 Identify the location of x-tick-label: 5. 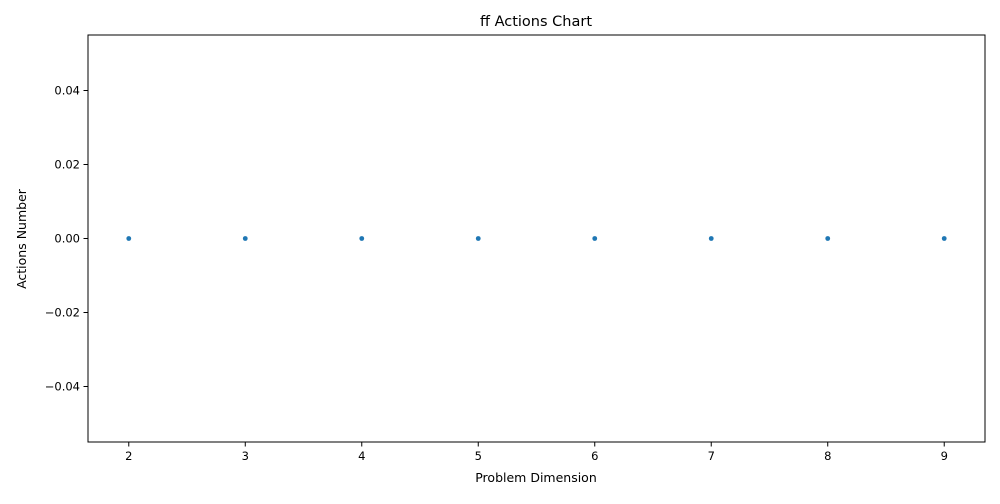
(478, 456).